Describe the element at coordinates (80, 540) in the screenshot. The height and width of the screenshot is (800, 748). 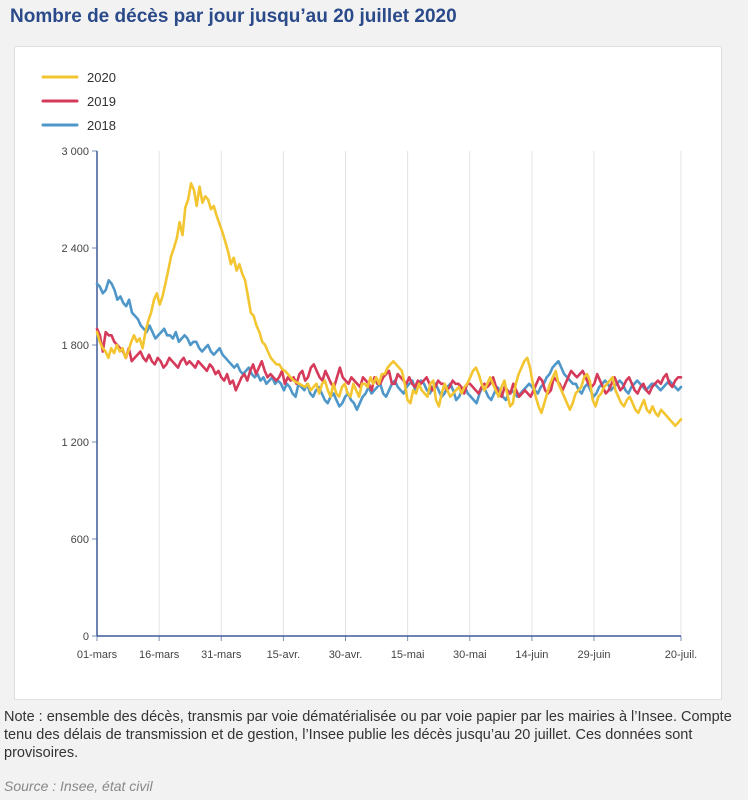
I see `y-tick-label: 600` at that location.